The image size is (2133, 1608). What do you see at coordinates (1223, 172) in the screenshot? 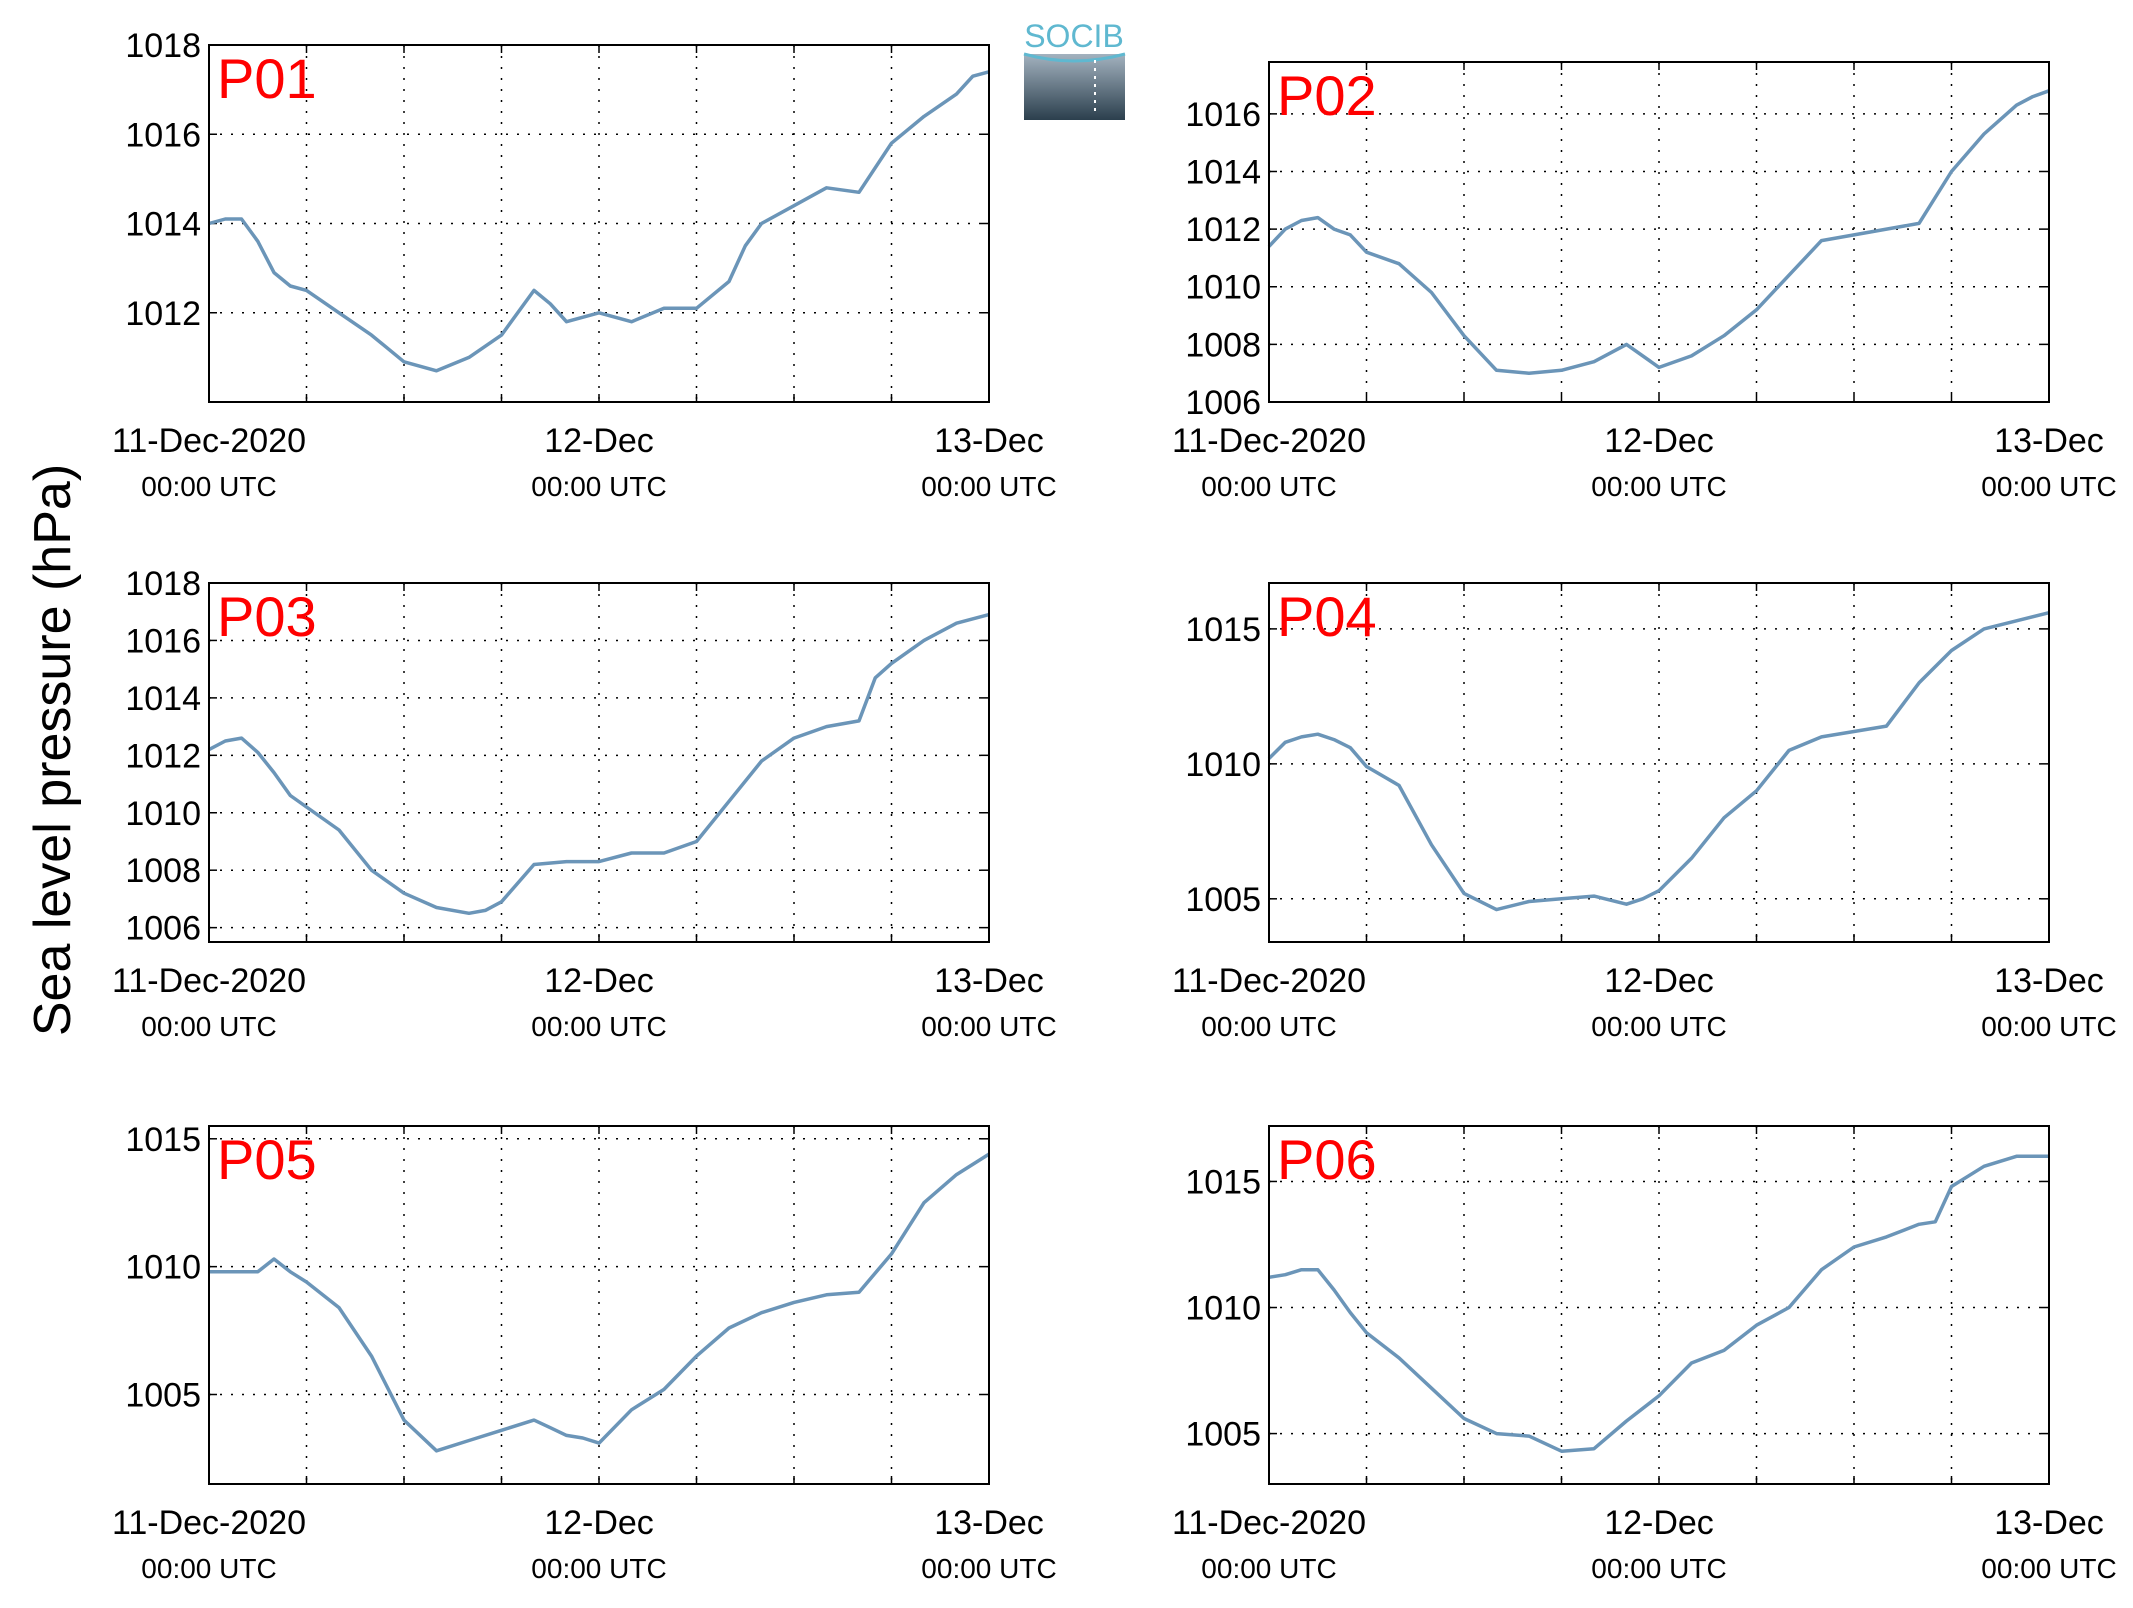
I see `chart-2-y-tick-label: 1014` at bounding box center [1223, 172].